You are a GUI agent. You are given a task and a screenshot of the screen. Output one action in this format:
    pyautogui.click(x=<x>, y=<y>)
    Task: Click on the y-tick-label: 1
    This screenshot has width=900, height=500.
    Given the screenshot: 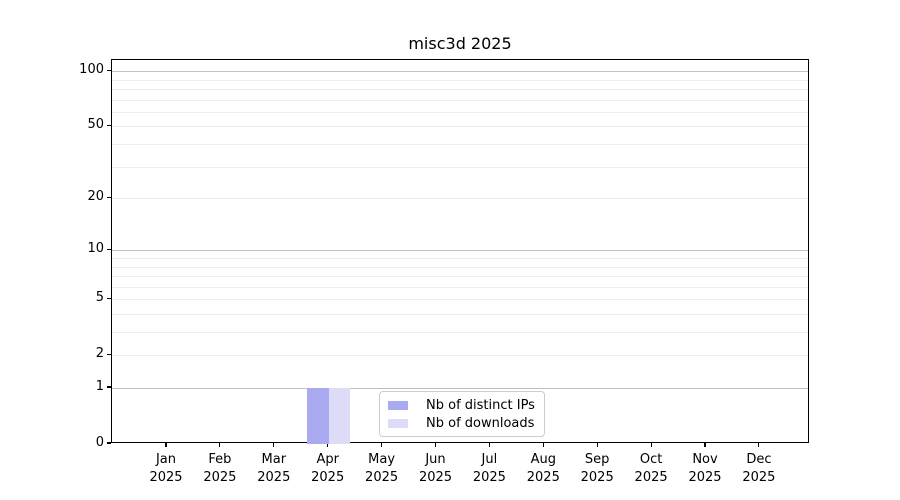 What is the action you would take?
    pyautogui.click(x=99, y=386)
    